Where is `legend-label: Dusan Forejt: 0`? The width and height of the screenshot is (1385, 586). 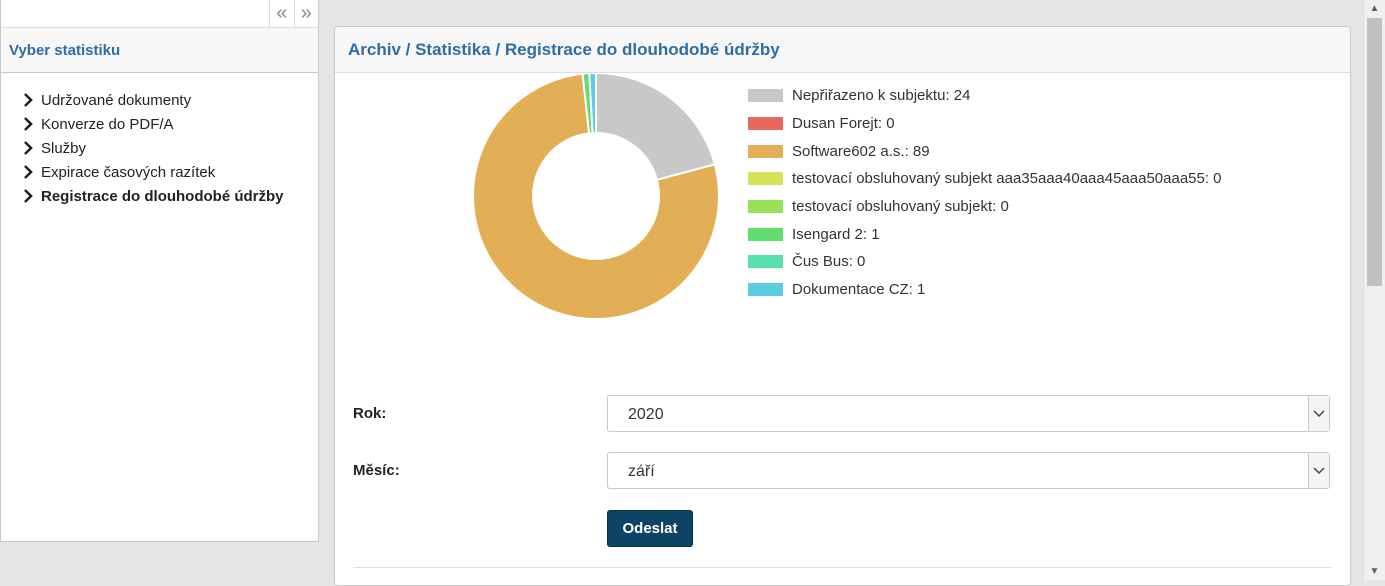 legend-label: Dusan Forejt: 0 is located at coordinates (843, 124).